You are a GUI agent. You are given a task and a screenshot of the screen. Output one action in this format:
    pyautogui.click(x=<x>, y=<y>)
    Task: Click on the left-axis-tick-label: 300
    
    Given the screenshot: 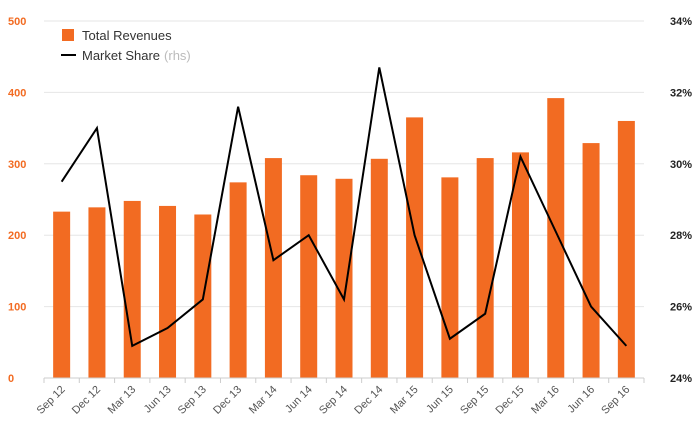 What is the action you would take?
    pyautogui.click(x=17, y=165)
    